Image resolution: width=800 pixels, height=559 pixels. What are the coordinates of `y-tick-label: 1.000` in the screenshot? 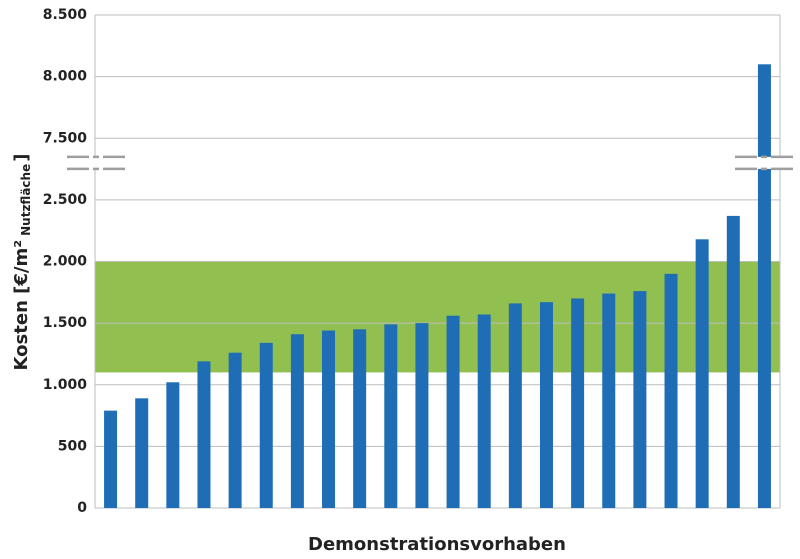 It's located at (65, 385).